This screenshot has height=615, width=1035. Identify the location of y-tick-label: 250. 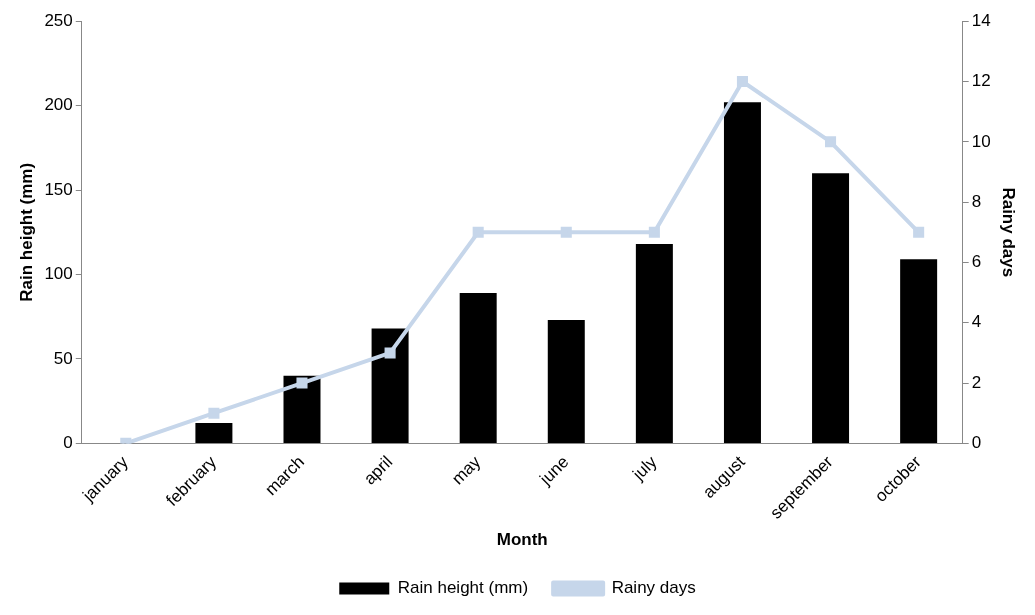
(58, 20).